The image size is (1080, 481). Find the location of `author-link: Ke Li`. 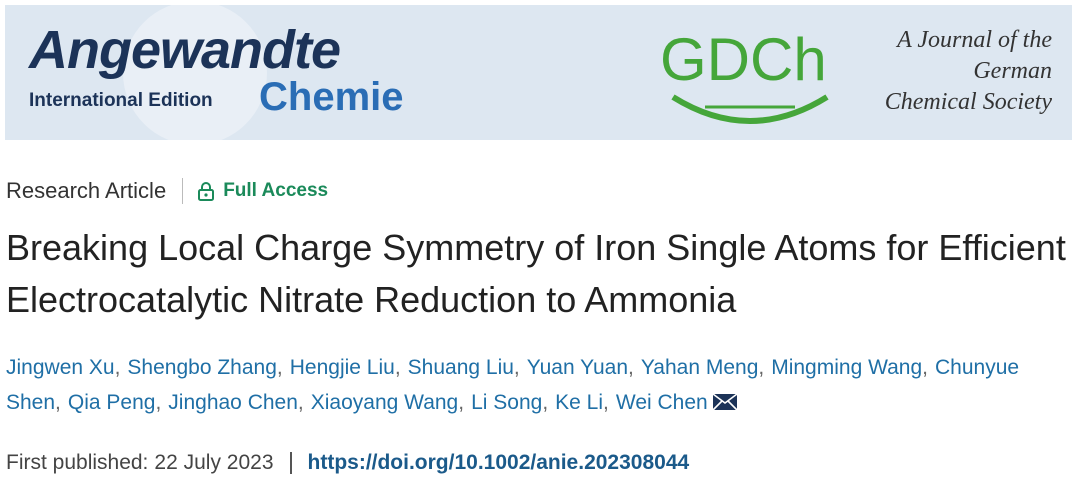

author-link: Ke Li is located at coordinates (585, 402).